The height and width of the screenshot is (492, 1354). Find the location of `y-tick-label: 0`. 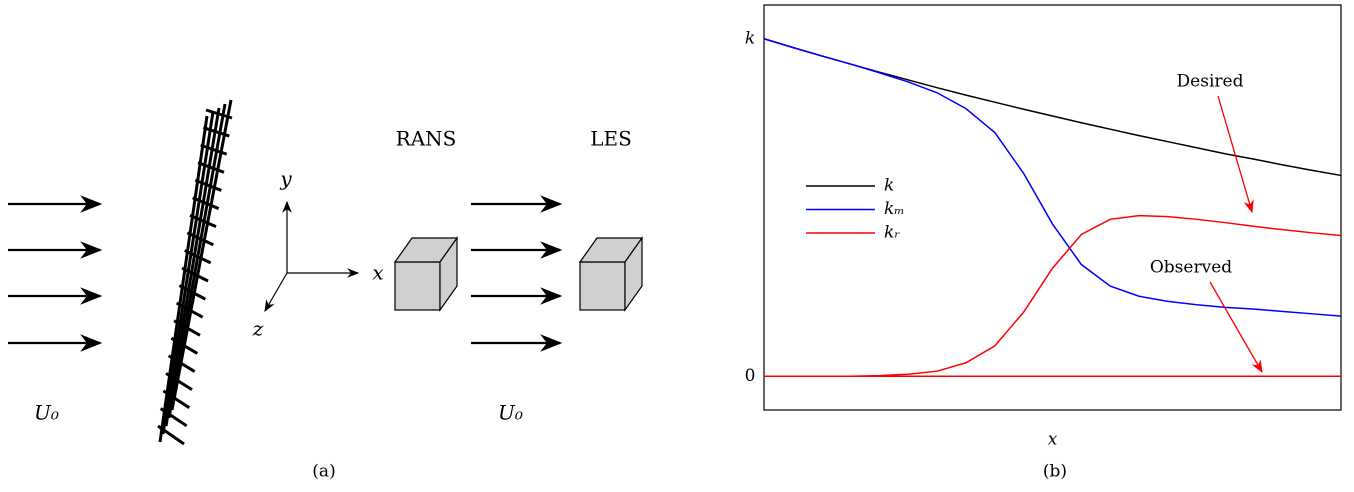

y-tick-label: 0 is located at coordinates (750, 376).